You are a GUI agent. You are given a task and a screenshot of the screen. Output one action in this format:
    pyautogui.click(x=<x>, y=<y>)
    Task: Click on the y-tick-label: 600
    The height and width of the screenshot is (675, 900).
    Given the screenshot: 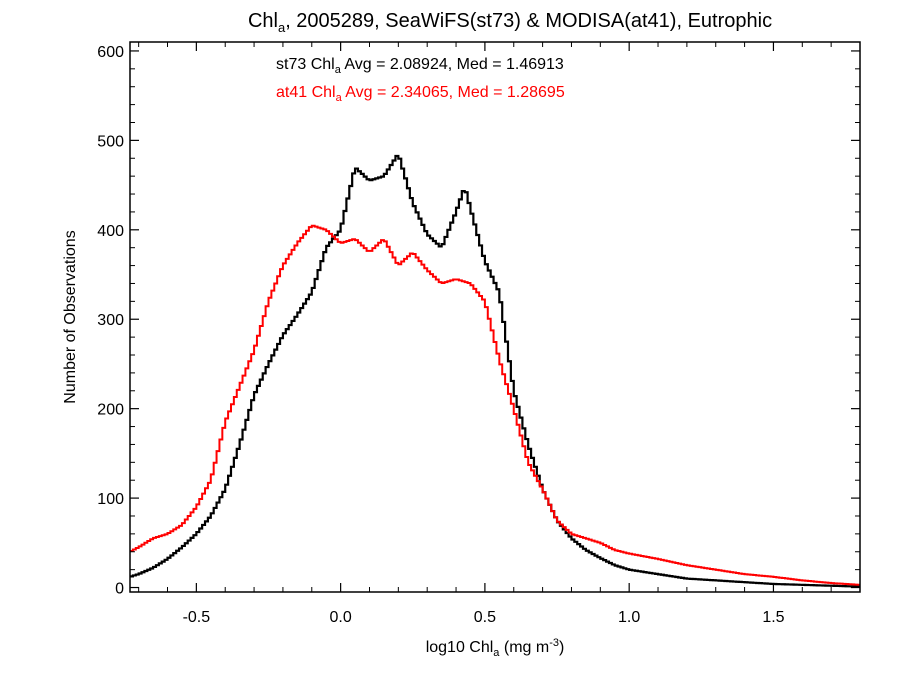 What is the action you would take?
    pyautogui.click(x=110, y=52)
    